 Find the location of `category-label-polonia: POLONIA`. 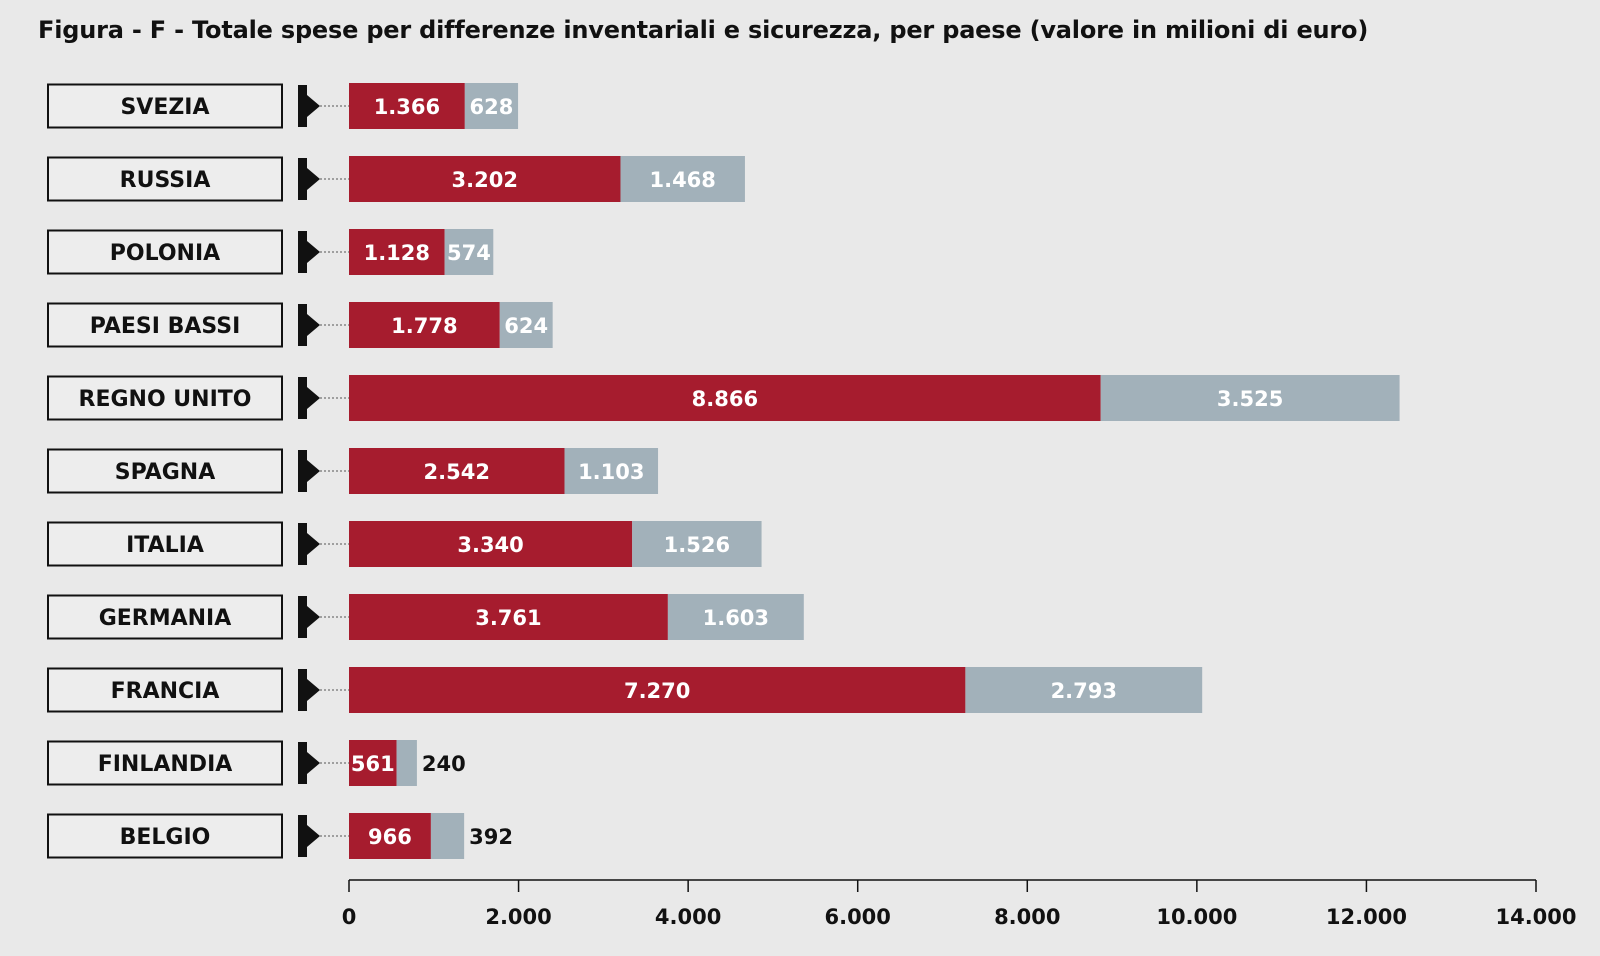

category-label-polonia: POLONIA is located at coordinates (165, 253).